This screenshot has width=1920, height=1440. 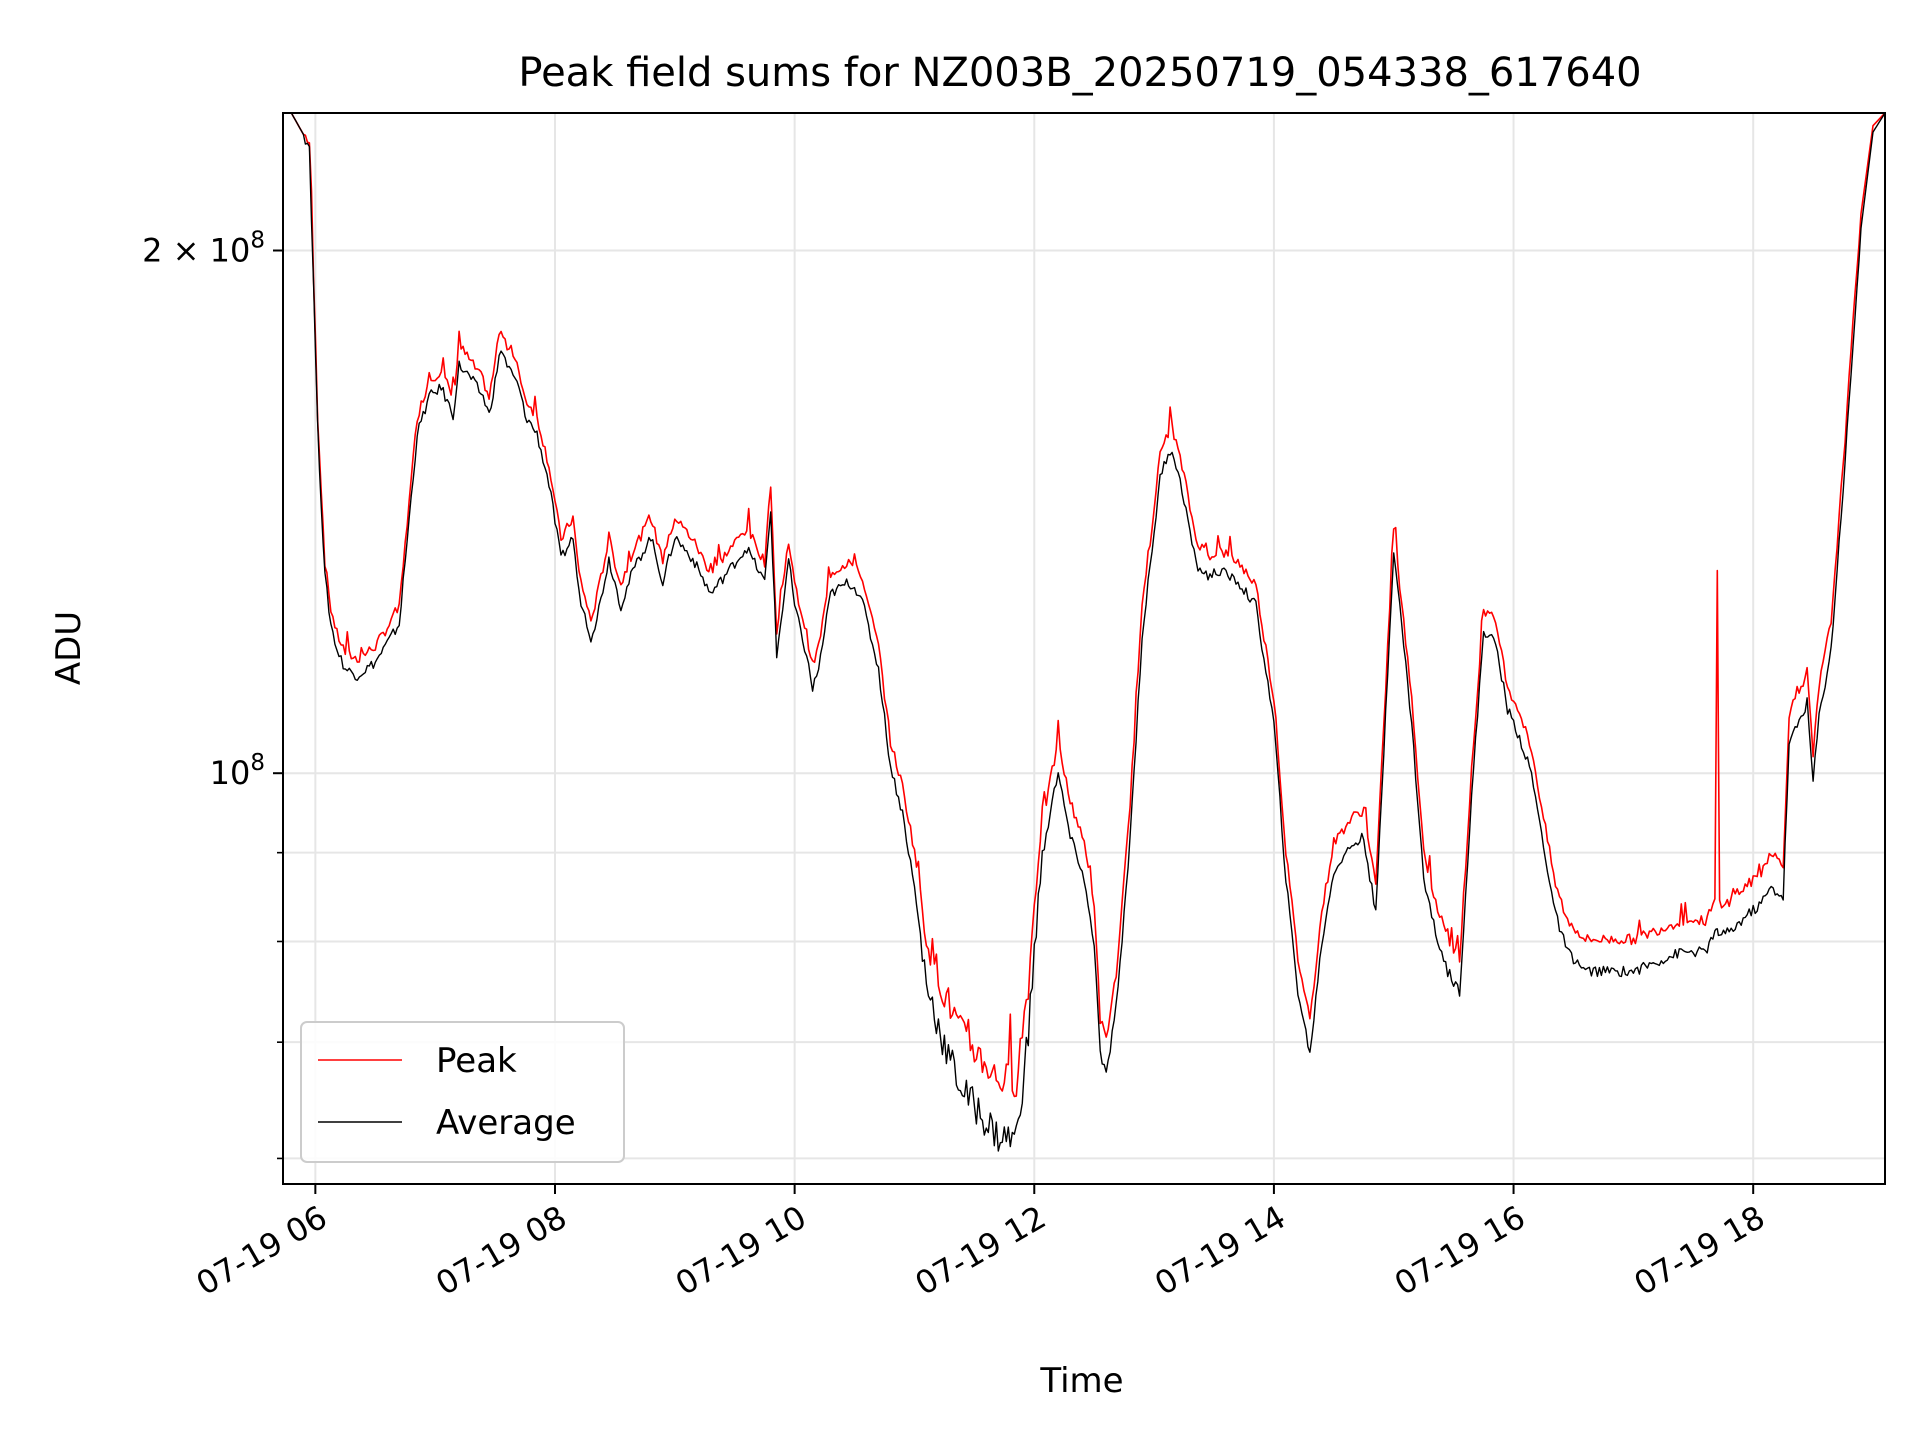 I want to click on legend-box, so click(x=462, y=1092).